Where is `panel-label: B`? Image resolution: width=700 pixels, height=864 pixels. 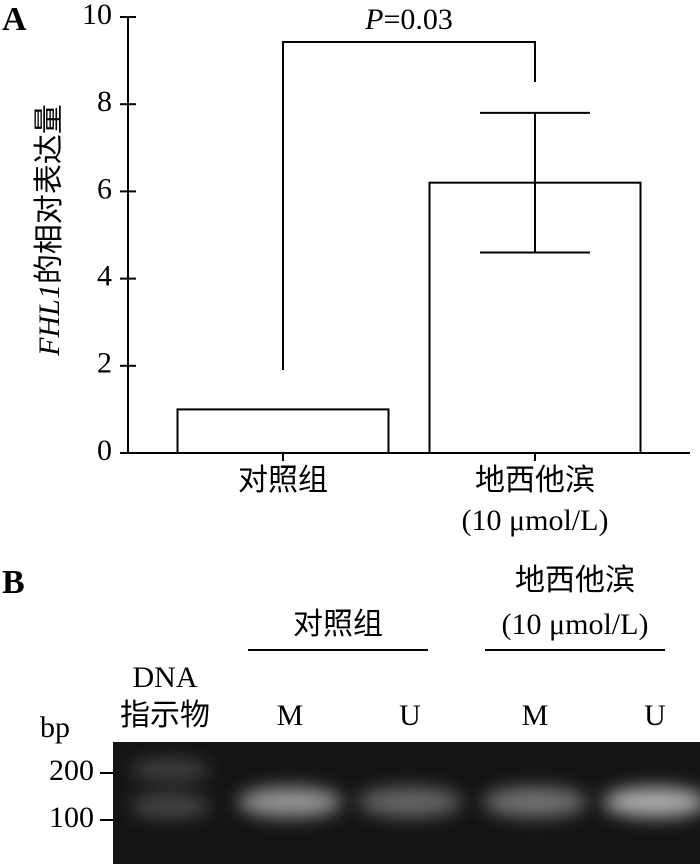 panel-label: B is located at coordinates (13, 582).